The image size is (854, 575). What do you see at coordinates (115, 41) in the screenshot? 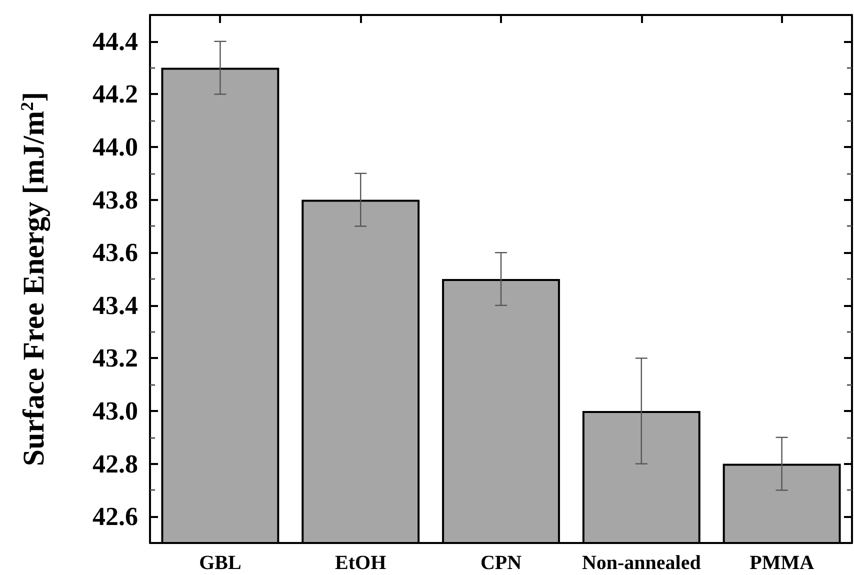
I see `y-tick-label: 44.4` at bounding box center [115, 41].